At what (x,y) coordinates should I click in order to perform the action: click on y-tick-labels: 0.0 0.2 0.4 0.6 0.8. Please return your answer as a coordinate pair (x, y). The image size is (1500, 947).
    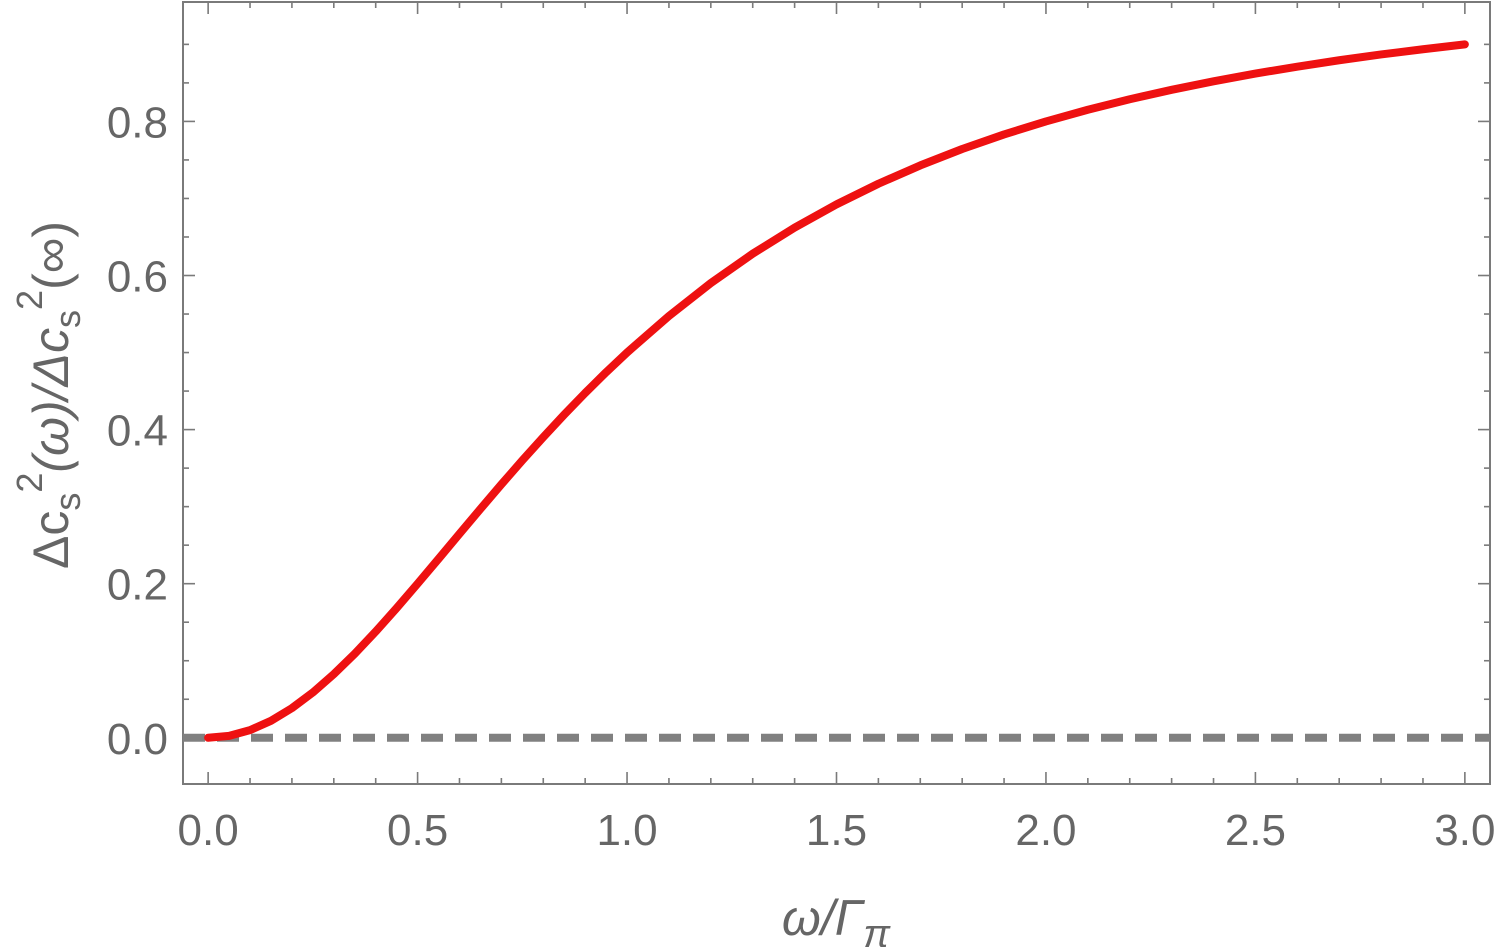
    Looking at the image, I should click on (137, 430).